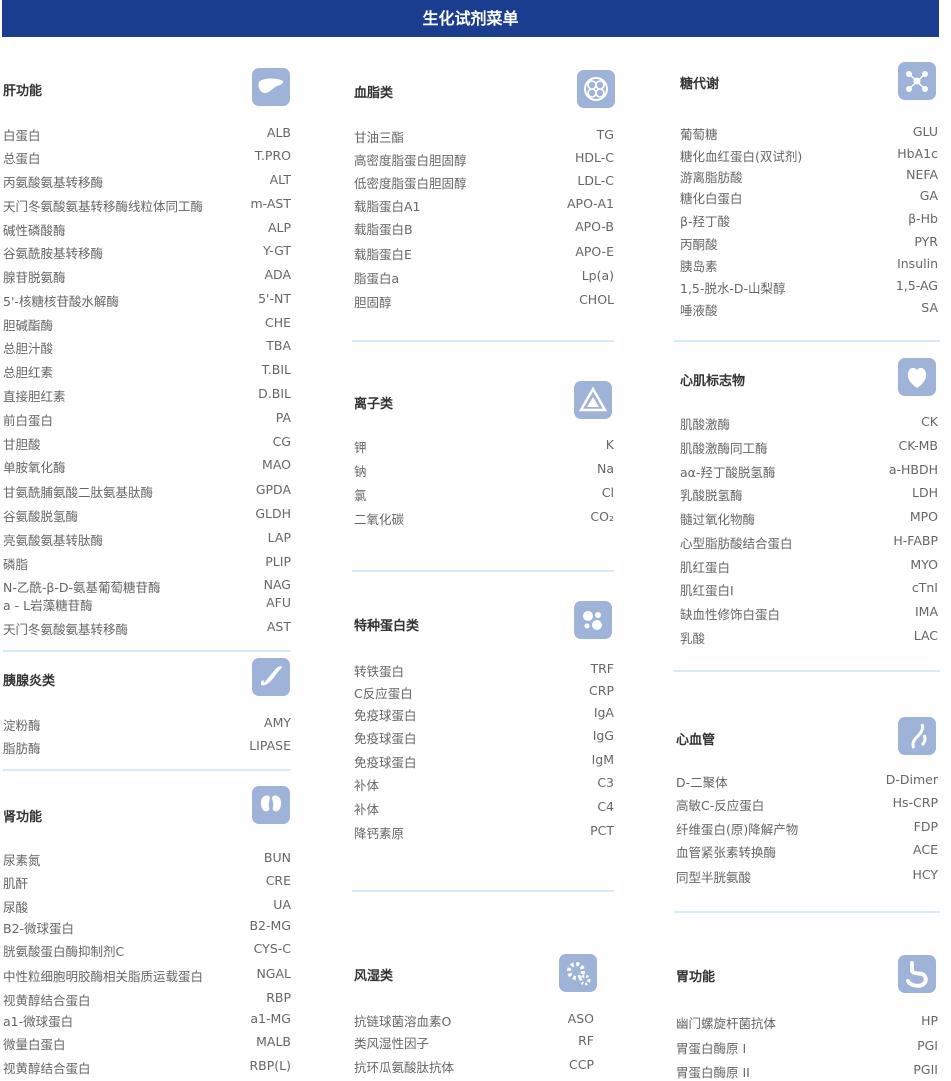  What do you see at coordinates (596, 89) in the screenshot?
I see `lipid-icon` at bounding box center [596, 89].